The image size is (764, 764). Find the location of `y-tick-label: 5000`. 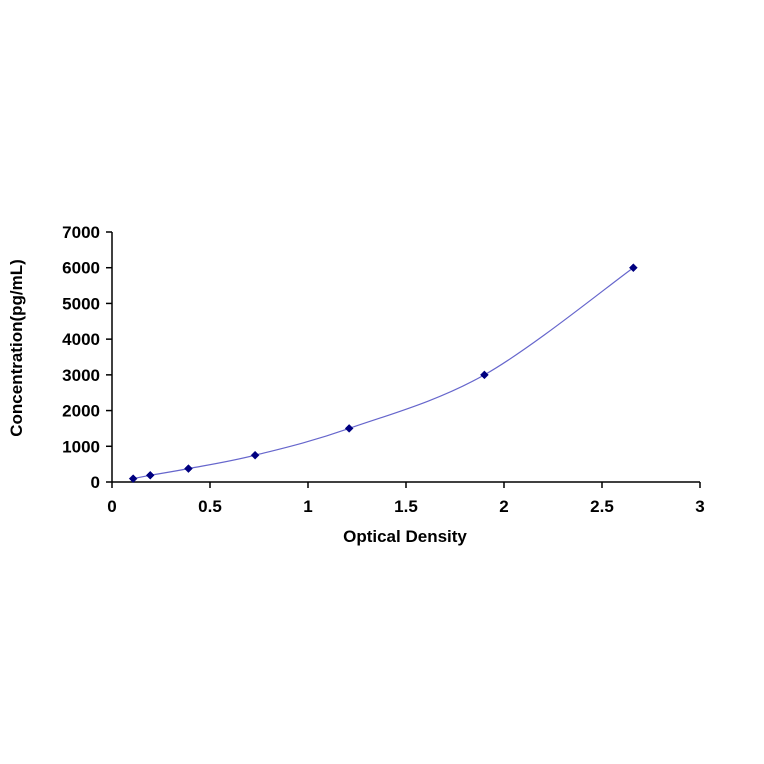

y-tick-label: 5000 is located at coordinates (81, 303).